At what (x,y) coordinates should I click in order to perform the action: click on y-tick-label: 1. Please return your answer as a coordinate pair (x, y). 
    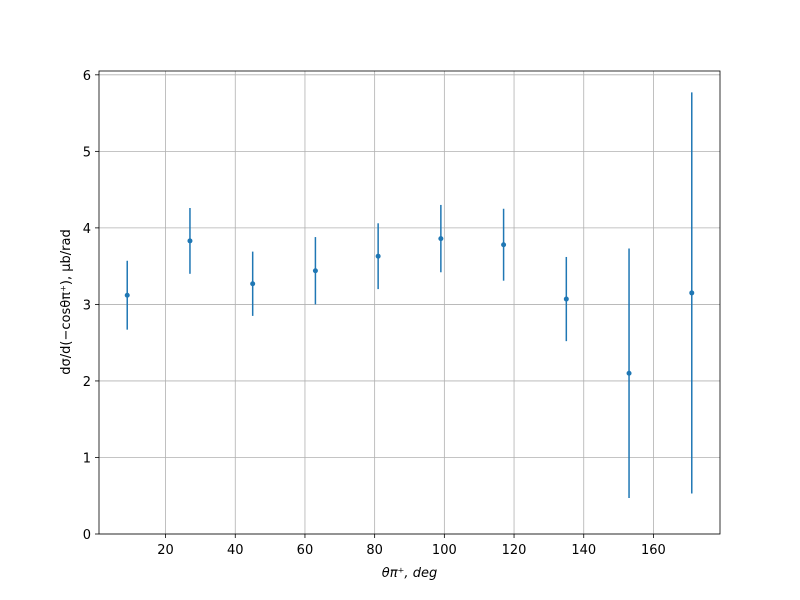
    Looking at the image, I should click on (87, 458).